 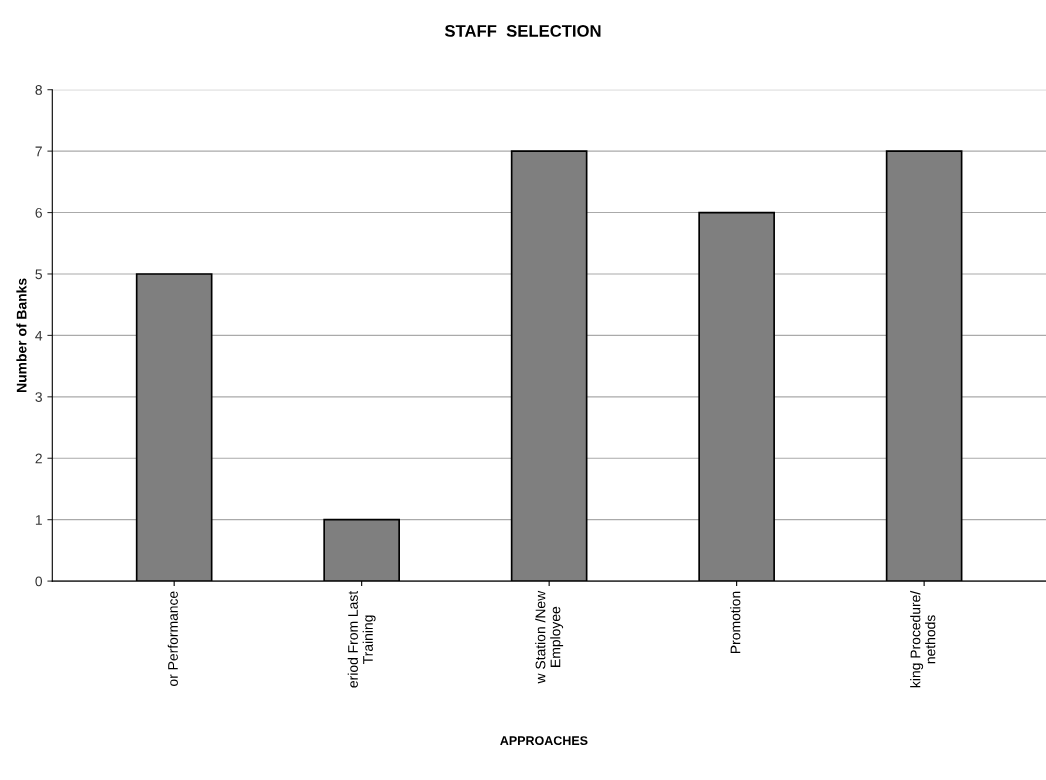 I want to click on y-tick-label: 2, so click(x=38, y=458).